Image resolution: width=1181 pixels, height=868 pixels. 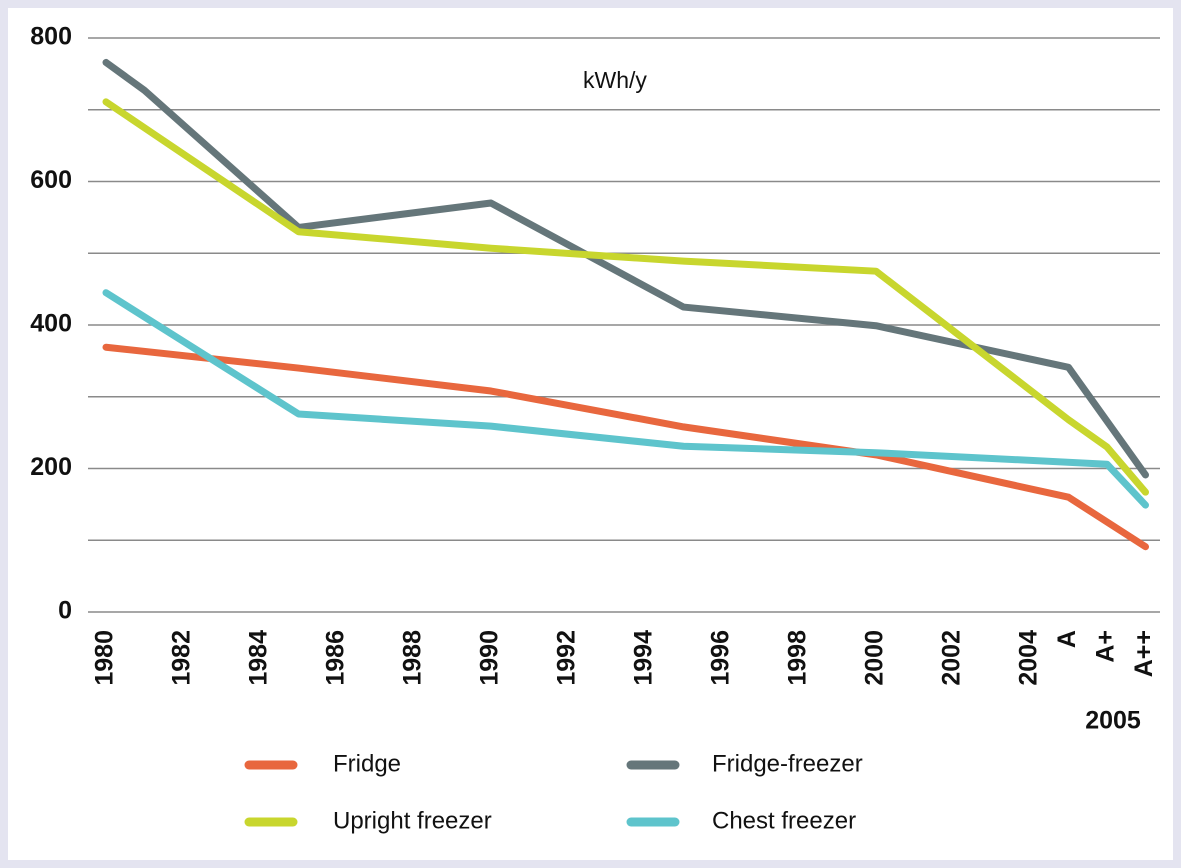 I want to click on x-tick-label: 1990, so click(x=490, y=658).